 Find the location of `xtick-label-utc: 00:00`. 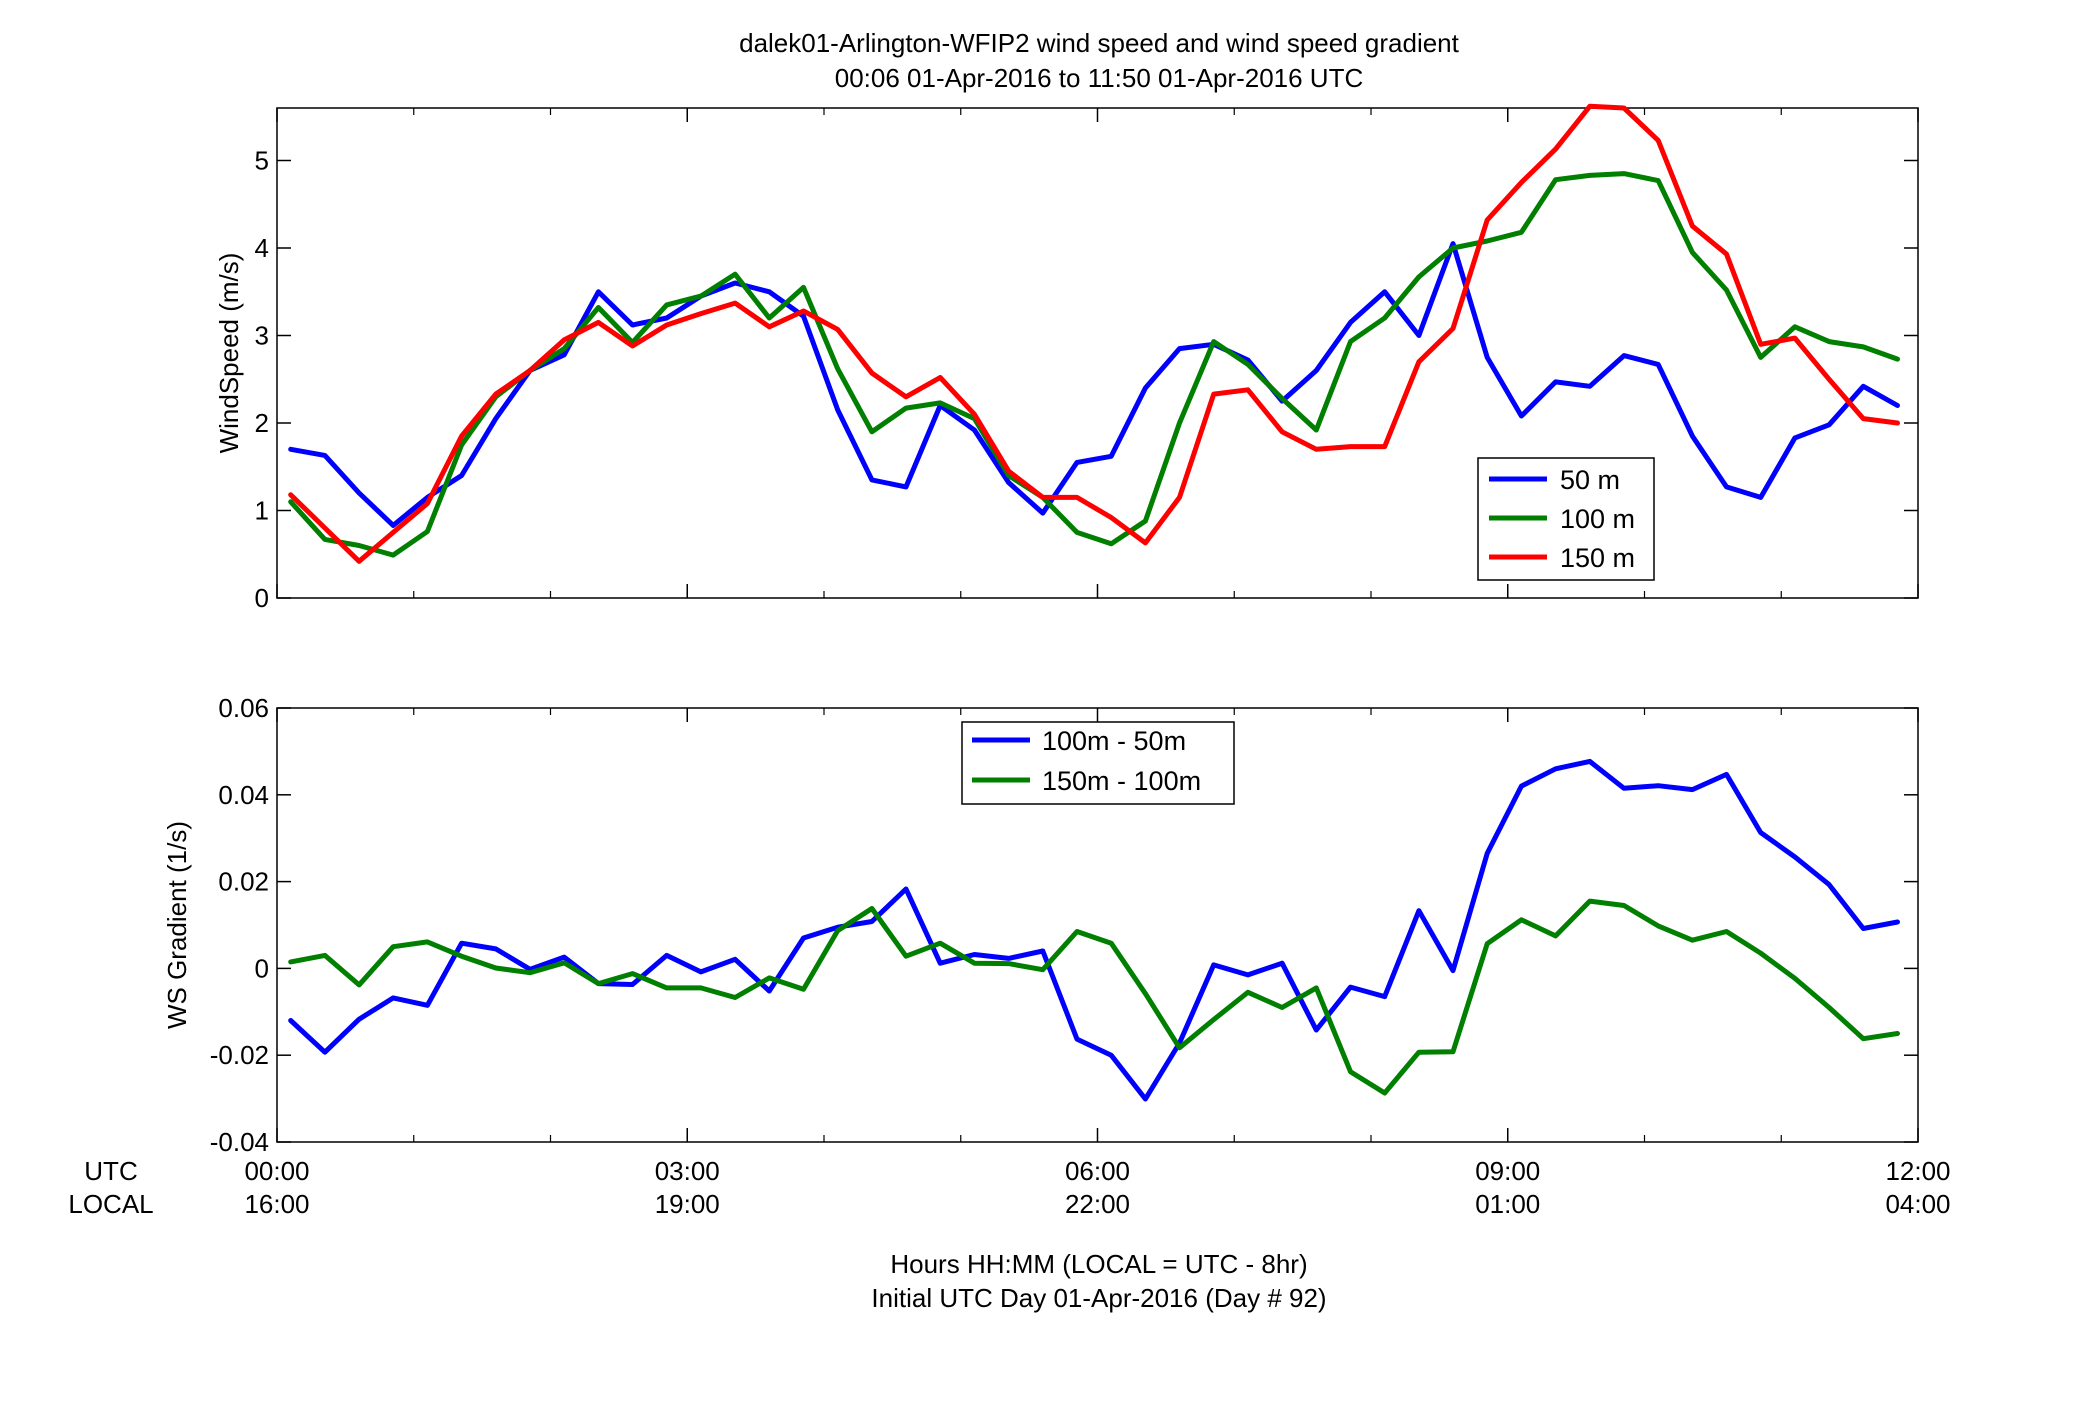

xtick-label-utc: 00:00 is located at coordinates (276, 1171).